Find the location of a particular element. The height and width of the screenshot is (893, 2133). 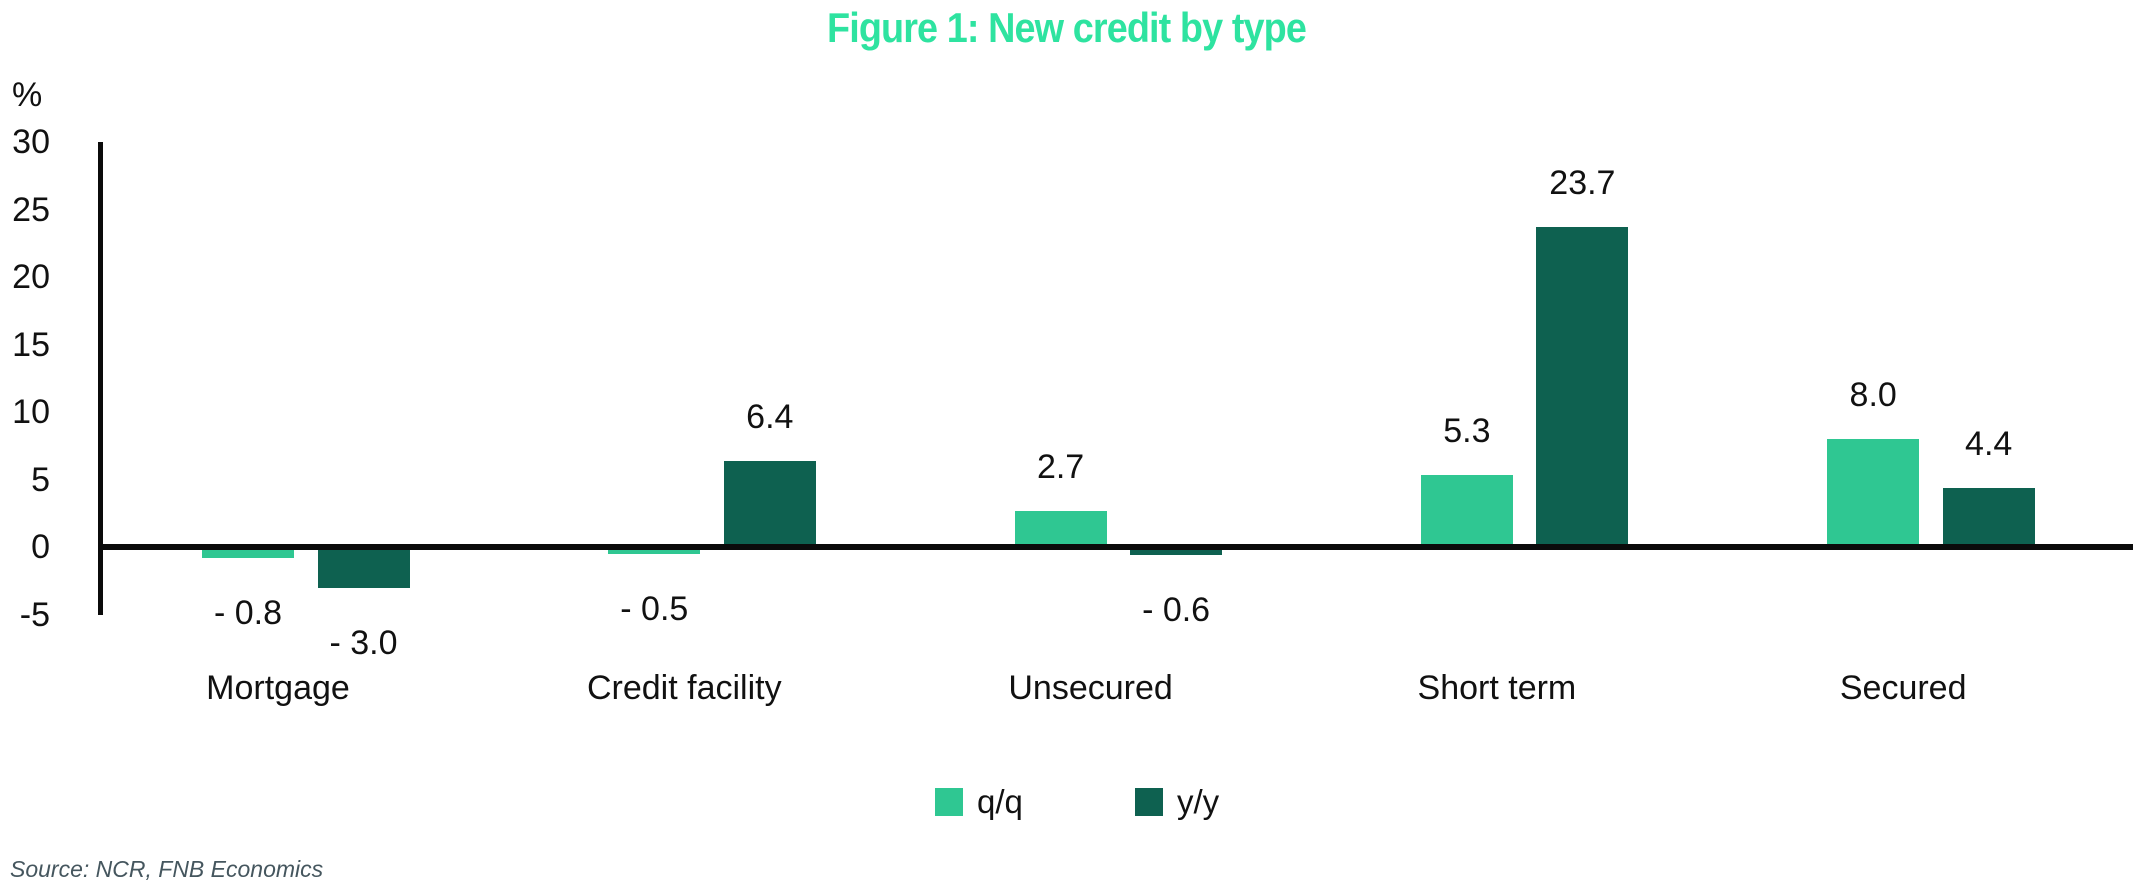

bar-mortgage-yy is located at coordinates (363, 567).